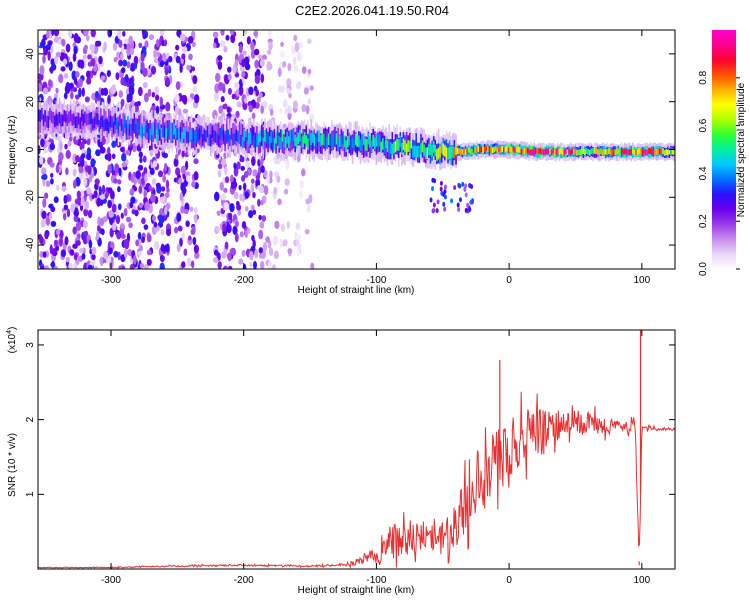 The image size is (750, 600). Describe the element at coordinates (30, 149) in the screenshot. I see `y-tick-label: 0` at that location.